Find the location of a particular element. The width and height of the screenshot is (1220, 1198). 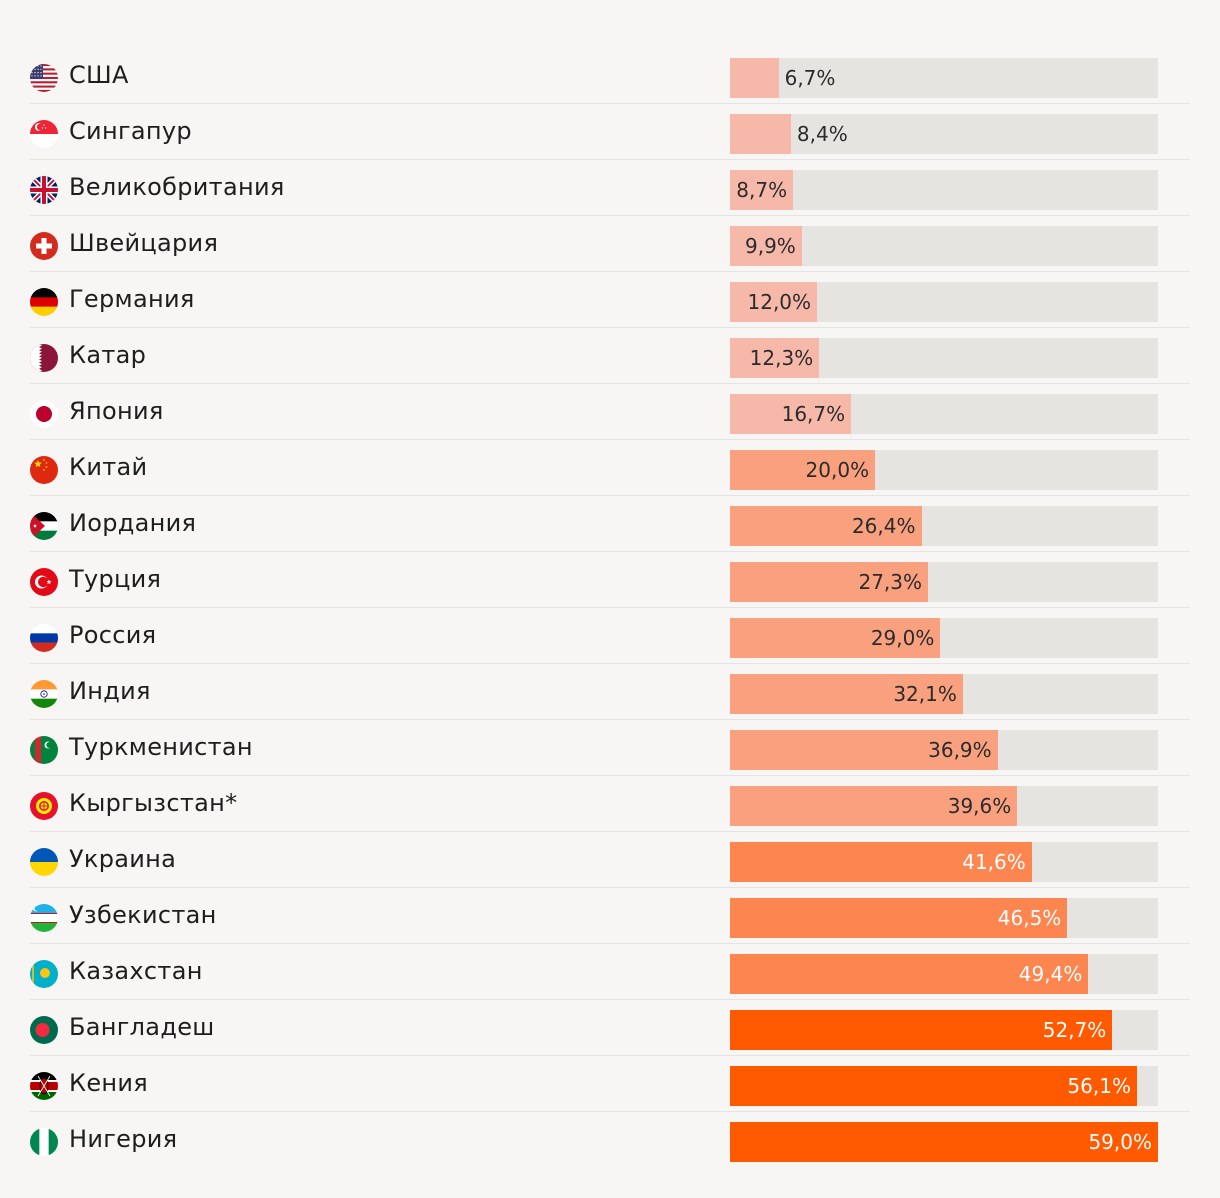

data-label: 29,0% is located at coordinates (902, 638).